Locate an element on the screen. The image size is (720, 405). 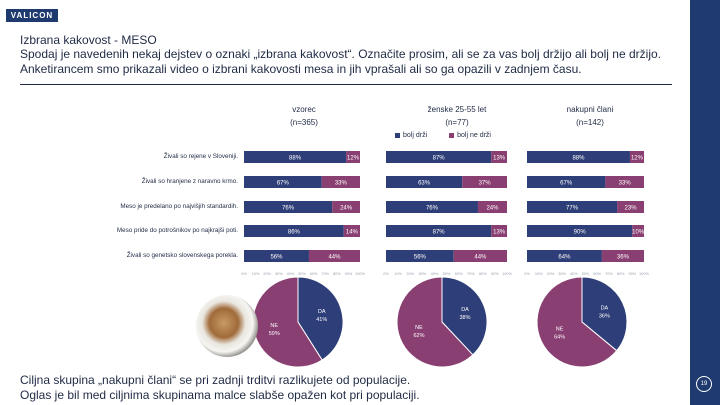
bar-label-pos: 63% is located at coordinates (424, 184).